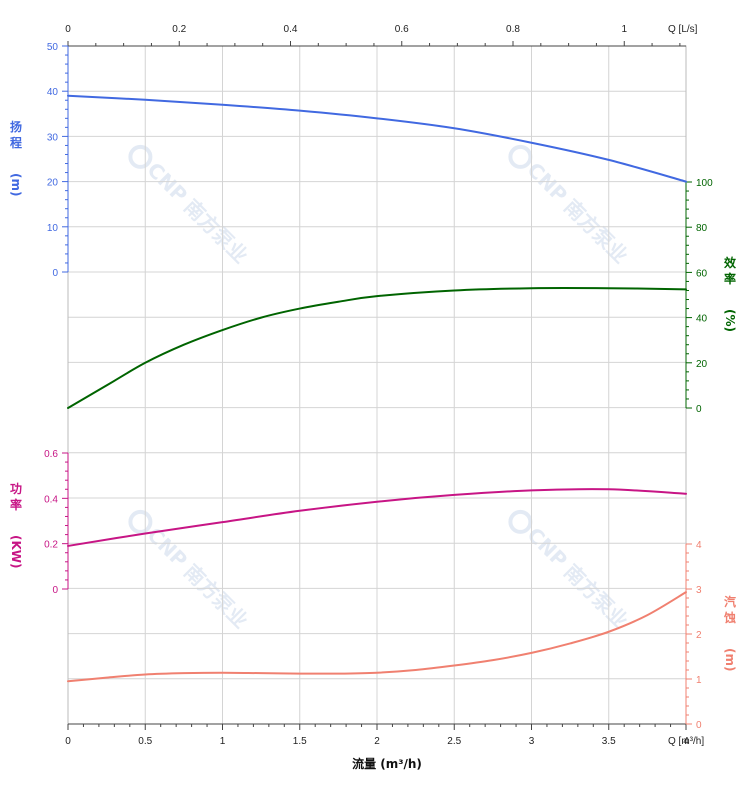  What do you see at coordinates (145, 741) in the screenshot?
I see `x-tick-label: 0.5` at bounding box center [145, 741].